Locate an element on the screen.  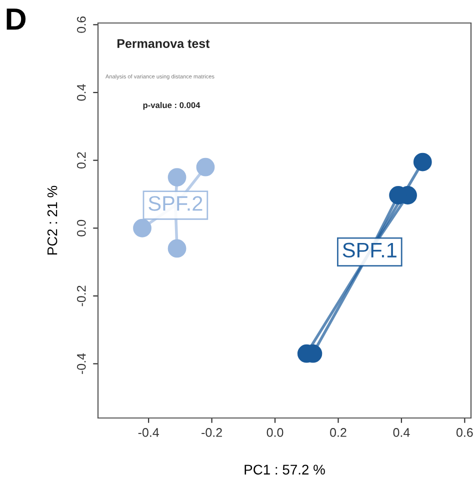
x-tick-label: 0.2 is located at coordinates (338, 432).